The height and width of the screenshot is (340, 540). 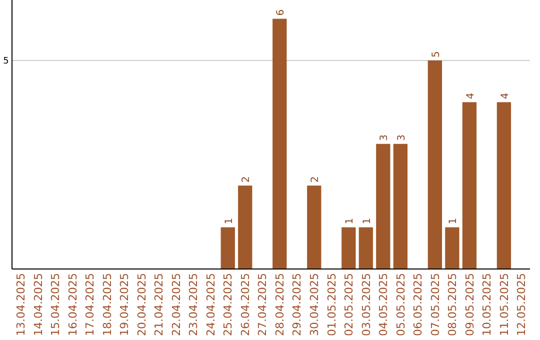 What do you see at coordinates (279, 304) in the screenshot?
I see `x-tick-label: 28.04.2025` at bounding box center [279, 304].